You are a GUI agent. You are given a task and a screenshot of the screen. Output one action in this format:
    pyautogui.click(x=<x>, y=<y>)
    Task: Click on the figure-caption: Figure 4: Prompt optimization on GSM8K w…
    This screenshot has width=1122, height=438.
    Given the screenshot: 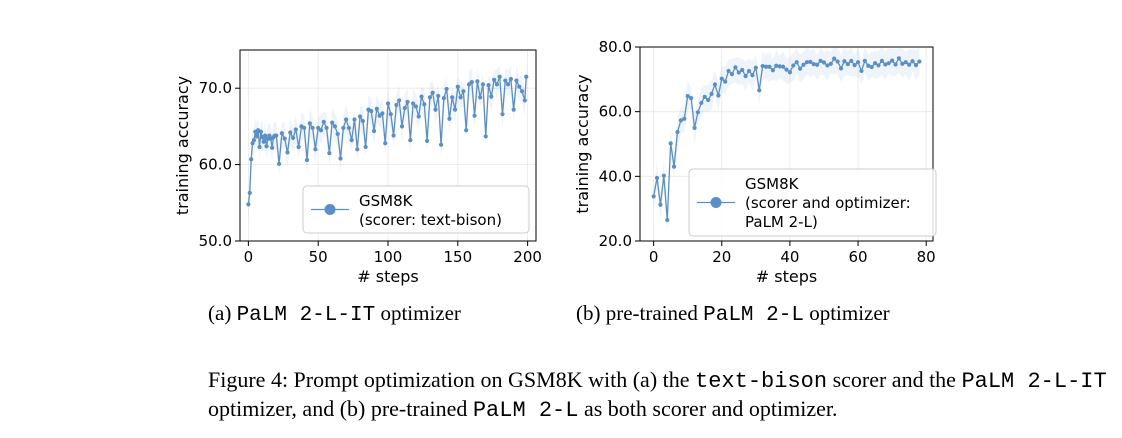 What is the action you would take?
    pyautogui.click(x=658, y=395)
    